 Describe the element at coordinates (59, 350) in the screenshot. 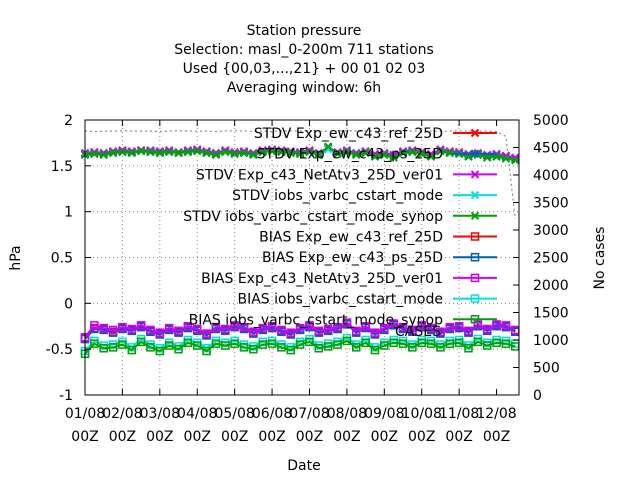

I see `y-tick-label: -0.5` at that location.